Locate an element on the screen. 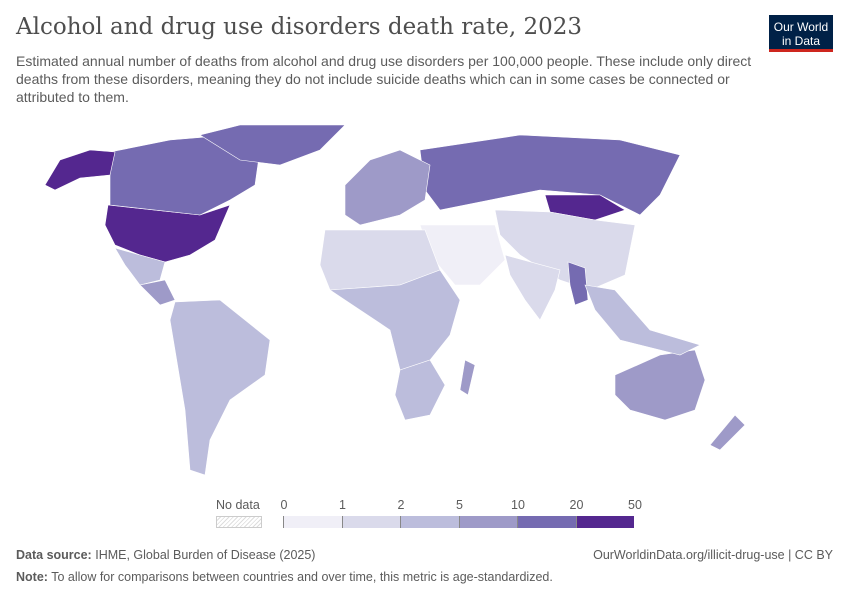 The image size is (850, 600). region-new-zealand is located at coordinates (727, 432).